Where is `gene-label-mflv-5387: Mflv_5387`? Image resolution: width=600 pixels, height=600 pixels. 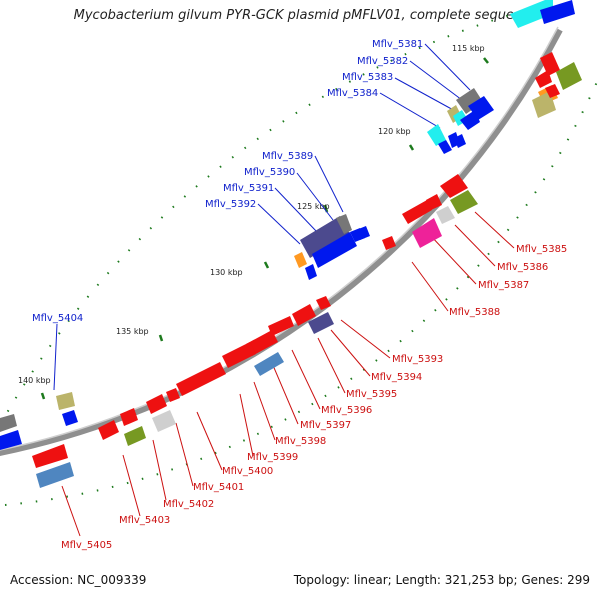 gene-label-mflv-5387: Mflv_5387 is located at coordinates (503, 285).